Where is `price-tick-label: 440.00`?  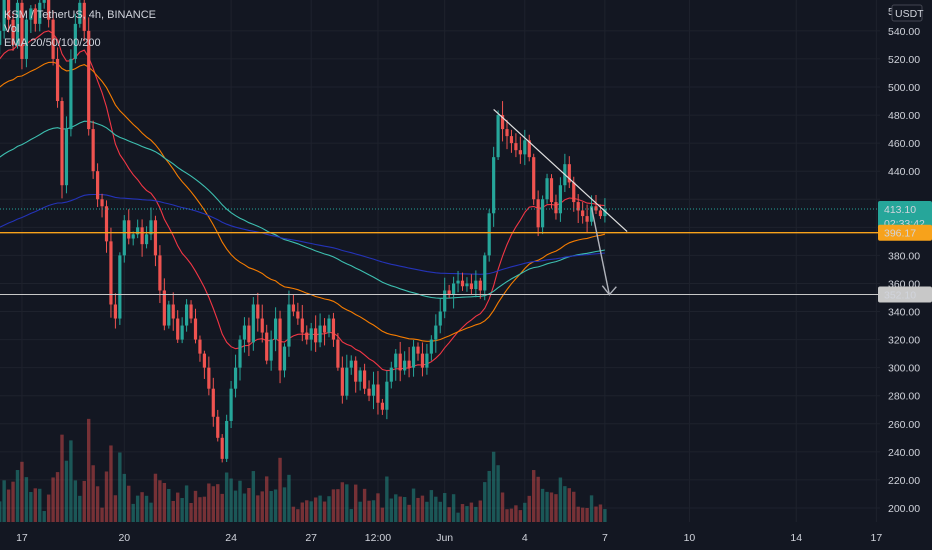
price-tick-label: 440.00 is located at coordinates (904, 172).